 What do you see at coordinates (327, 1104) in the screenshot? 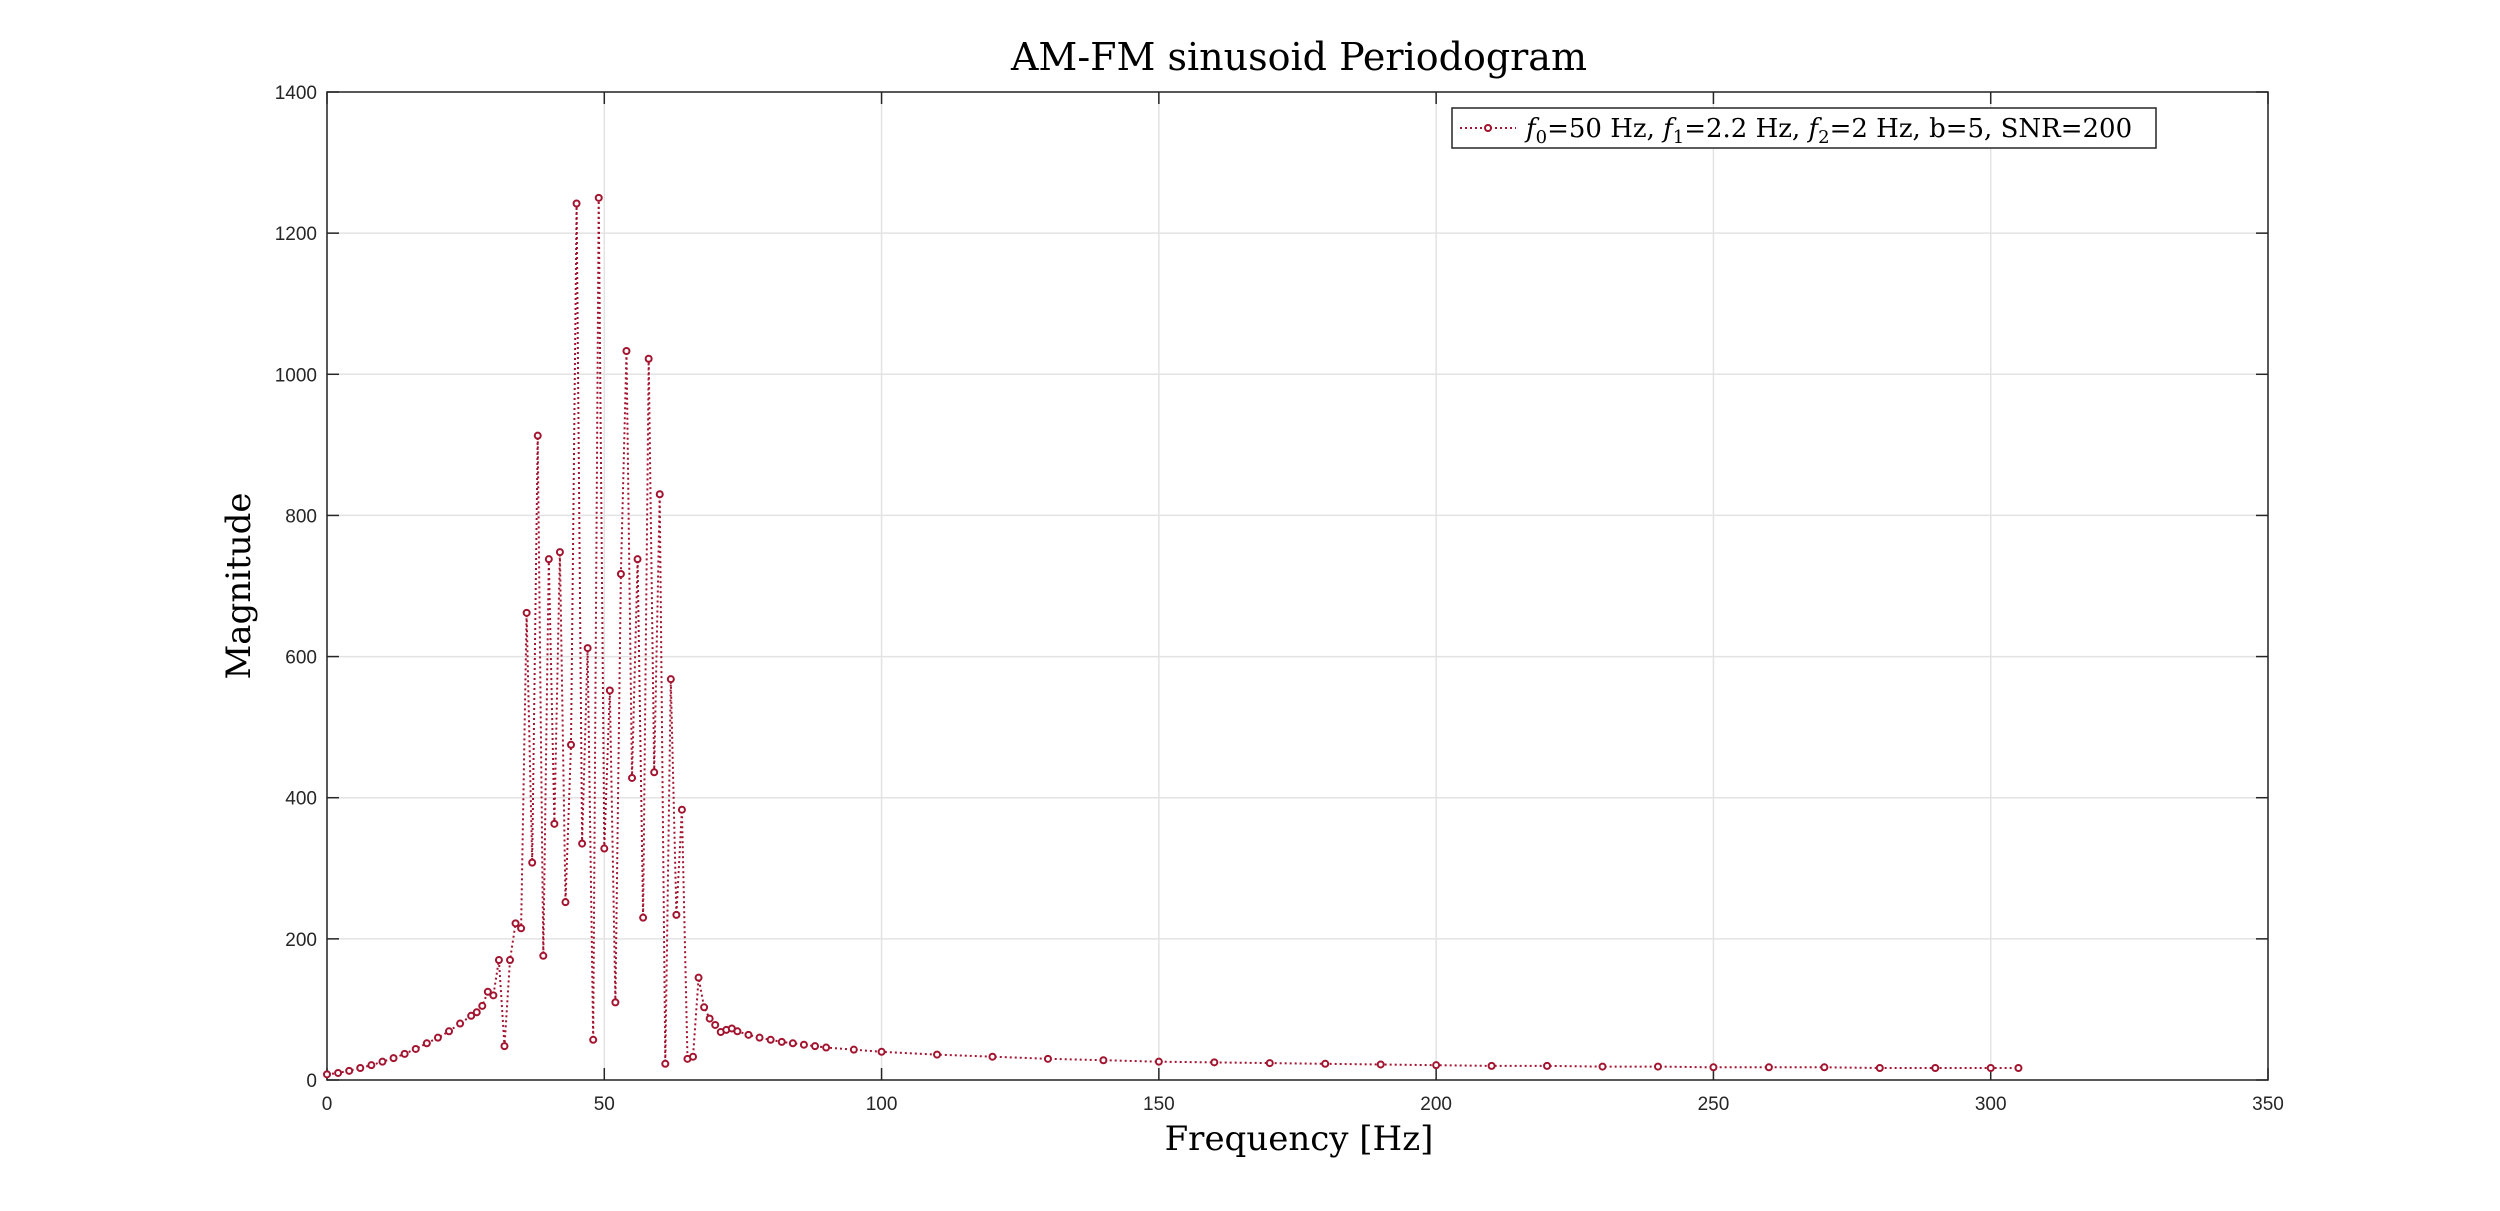
I see `x-tick-label: 0` at bounding box center [327, 1104].